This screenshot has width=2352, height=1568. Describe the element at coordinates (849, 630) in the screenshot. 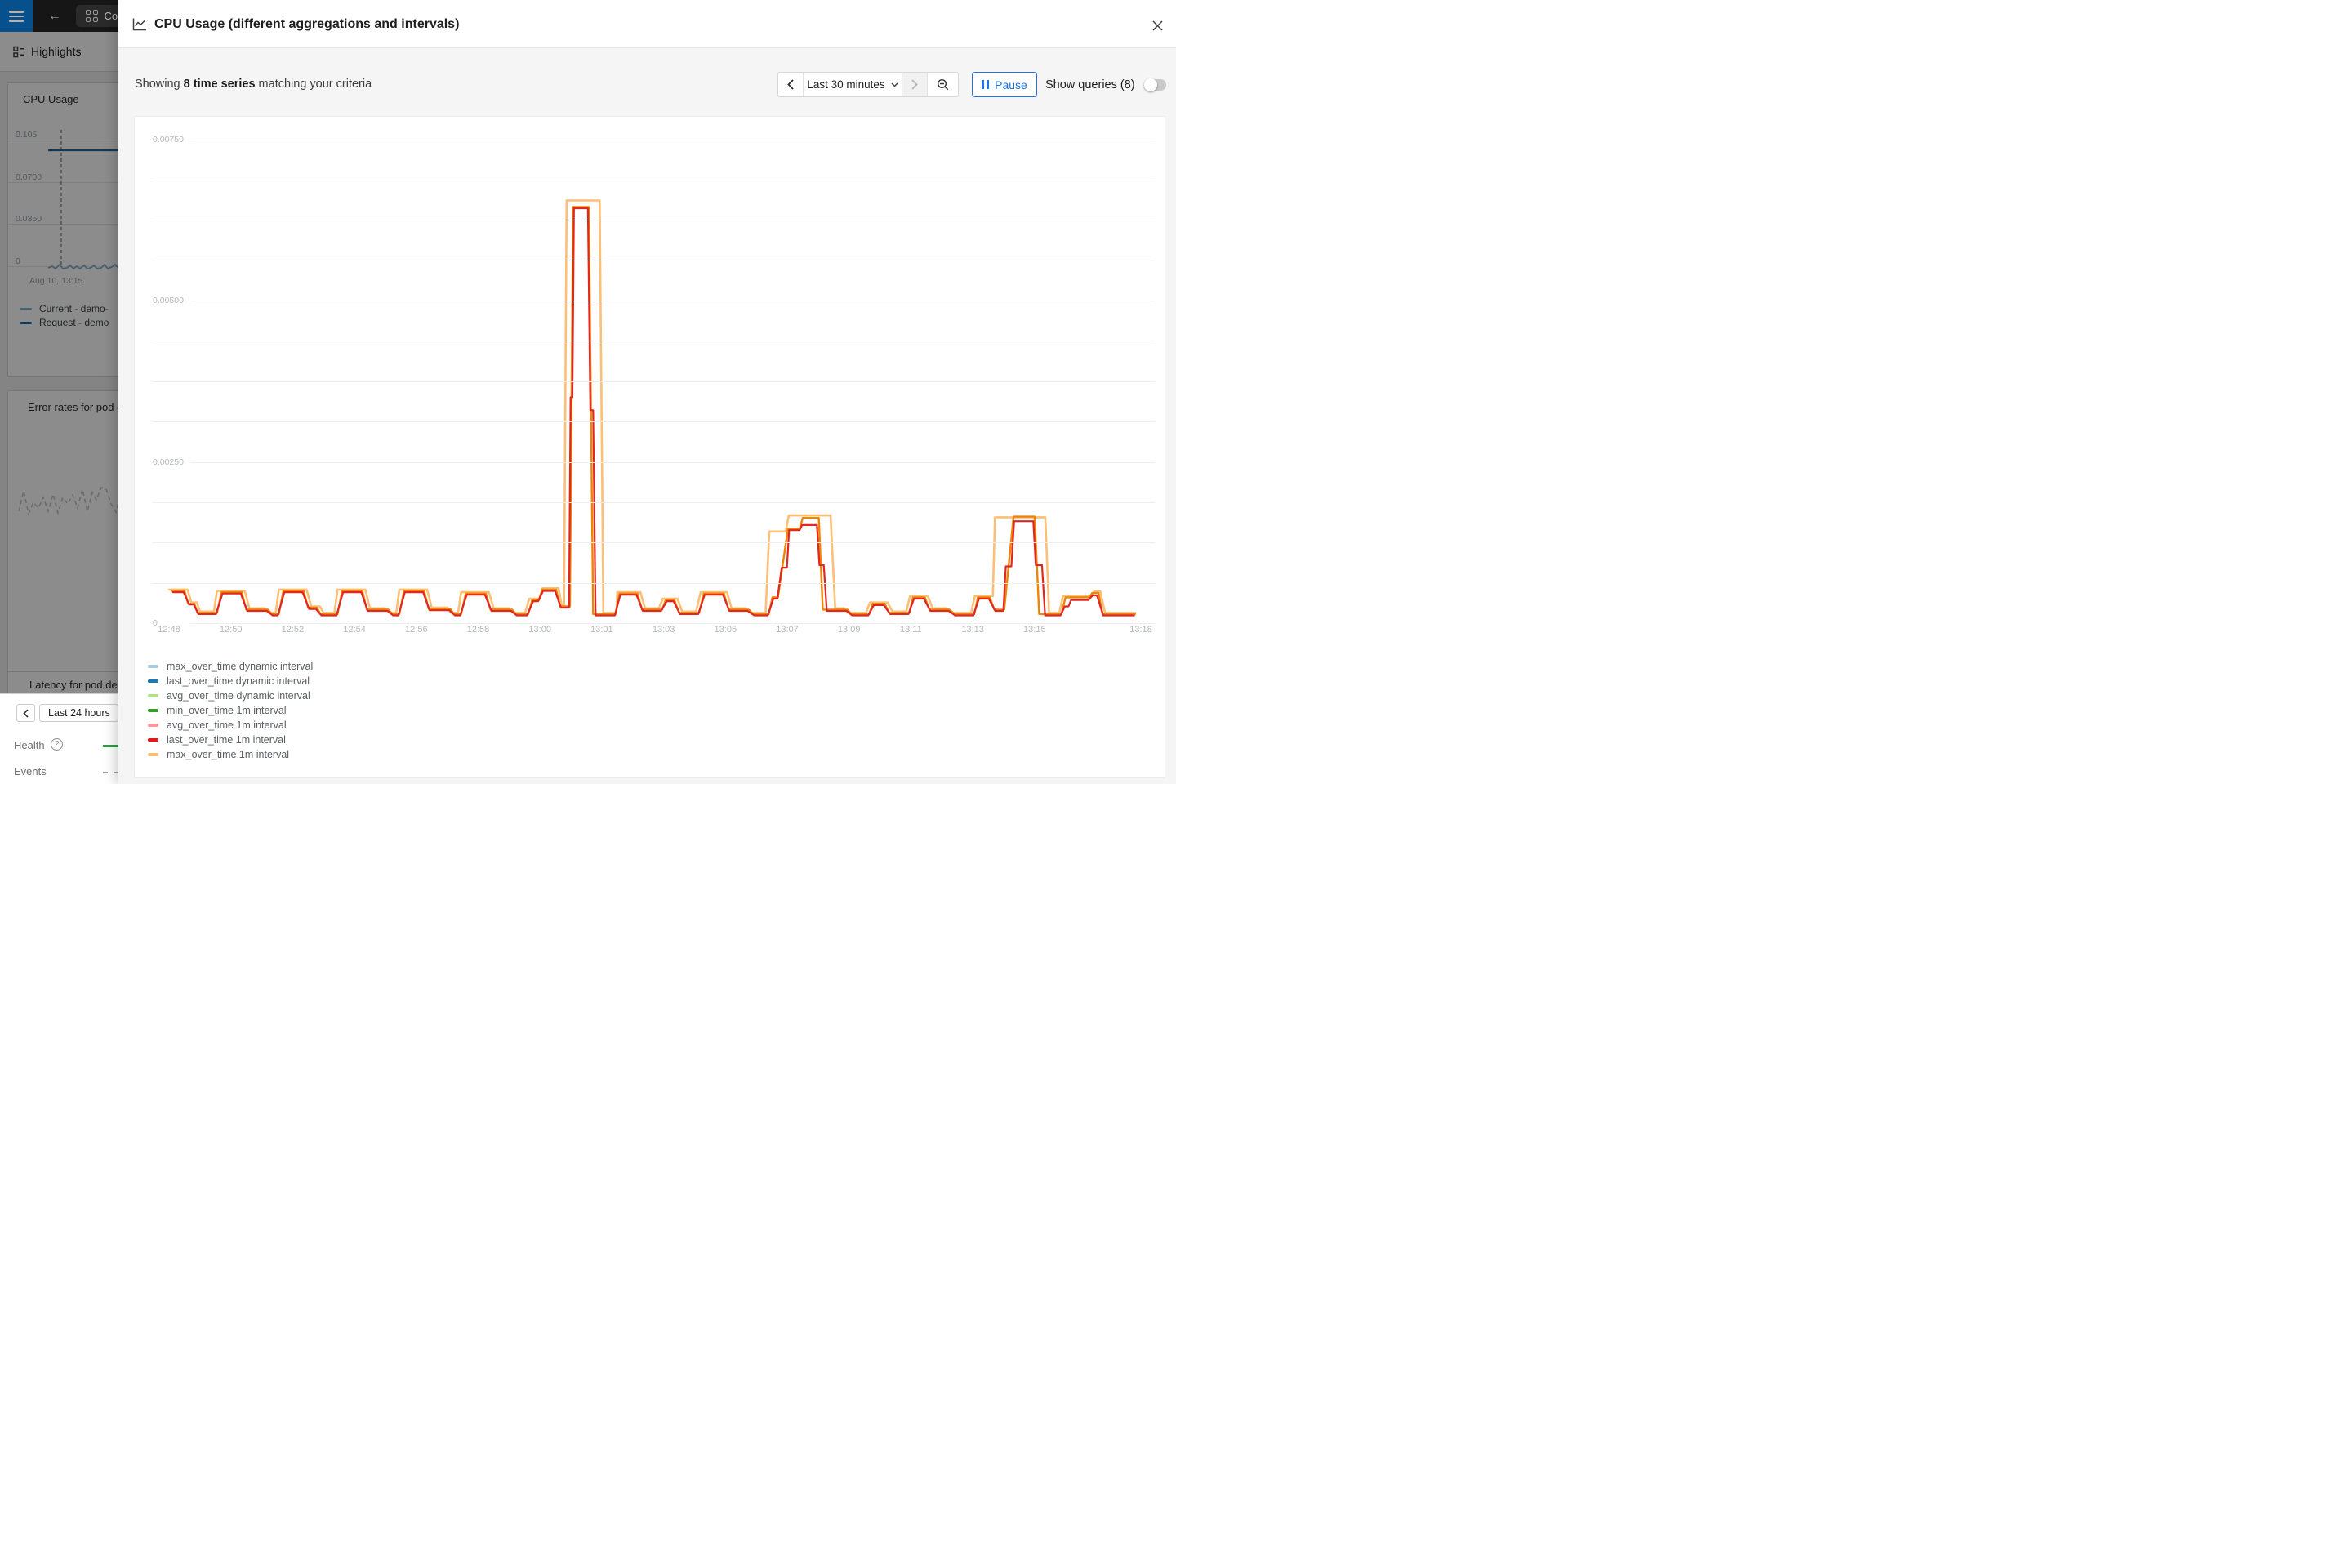

I see `x-axis-tick-label: 13:09` at that location.